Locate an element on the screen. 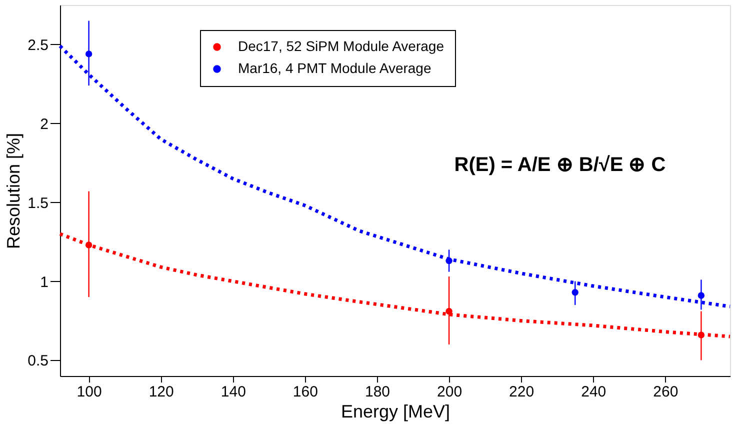 The width and height of the screenshot is (737, 426). legend-label: Mar16, 4 PMT Module Average is located at coordinates (335, 68).